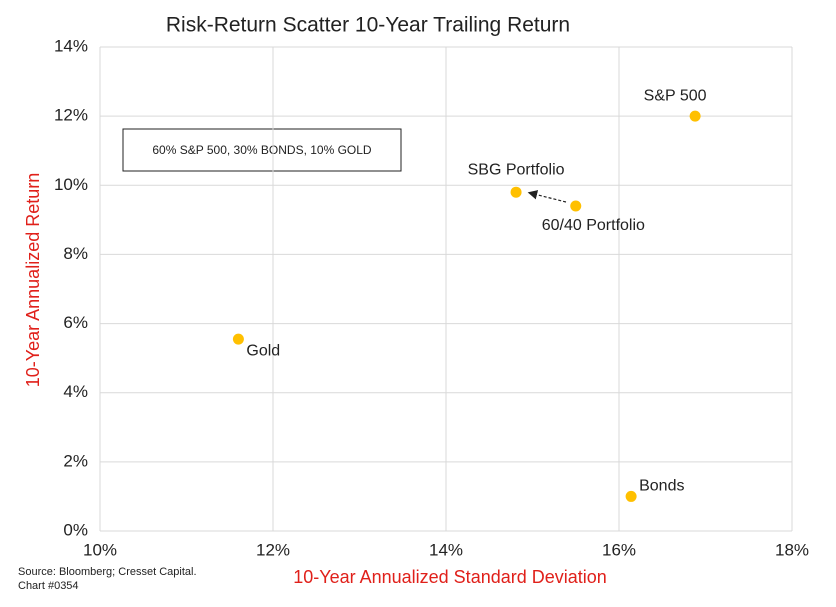 Image resolution: width=836 pixels, height=607 pixels. What do you see at coordinates (48, 586) in the screenshot?
I see `chart-number: Chart #0354` at bounding box center [48, 586].